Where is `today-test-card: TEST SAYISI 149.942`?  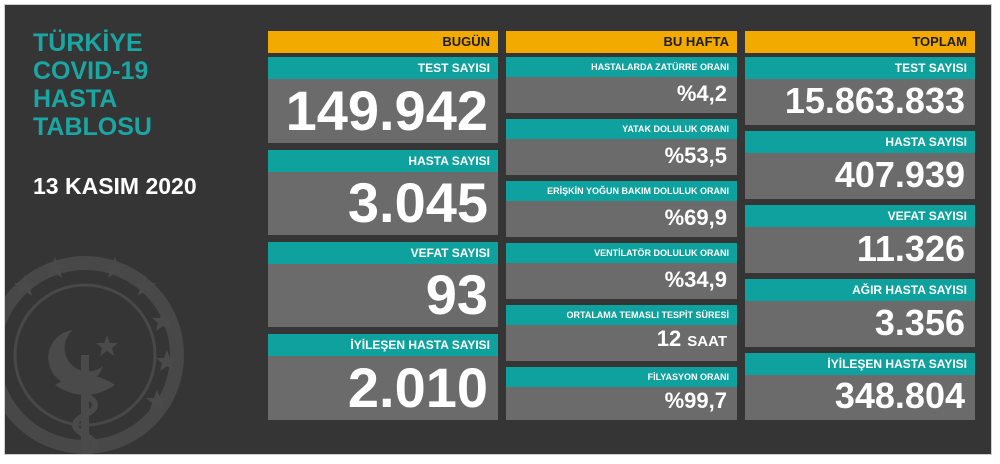 today-test-card: TEST SAYISI 149.942 is located at coordinates (383, 100).